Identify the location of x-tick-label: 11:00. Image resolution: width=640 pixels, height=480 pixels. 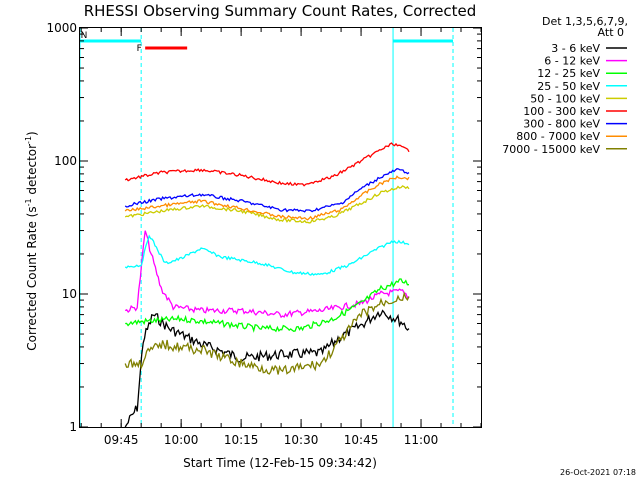
(421, 440).